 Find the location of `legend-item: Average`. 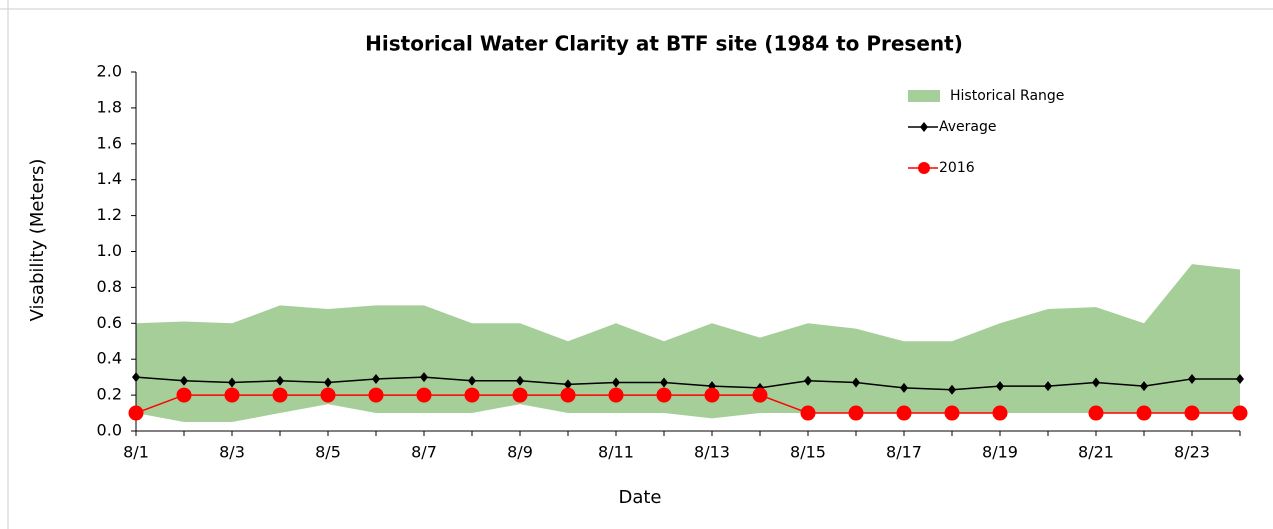

legend-item: Average is located at coordinates (952, 127).